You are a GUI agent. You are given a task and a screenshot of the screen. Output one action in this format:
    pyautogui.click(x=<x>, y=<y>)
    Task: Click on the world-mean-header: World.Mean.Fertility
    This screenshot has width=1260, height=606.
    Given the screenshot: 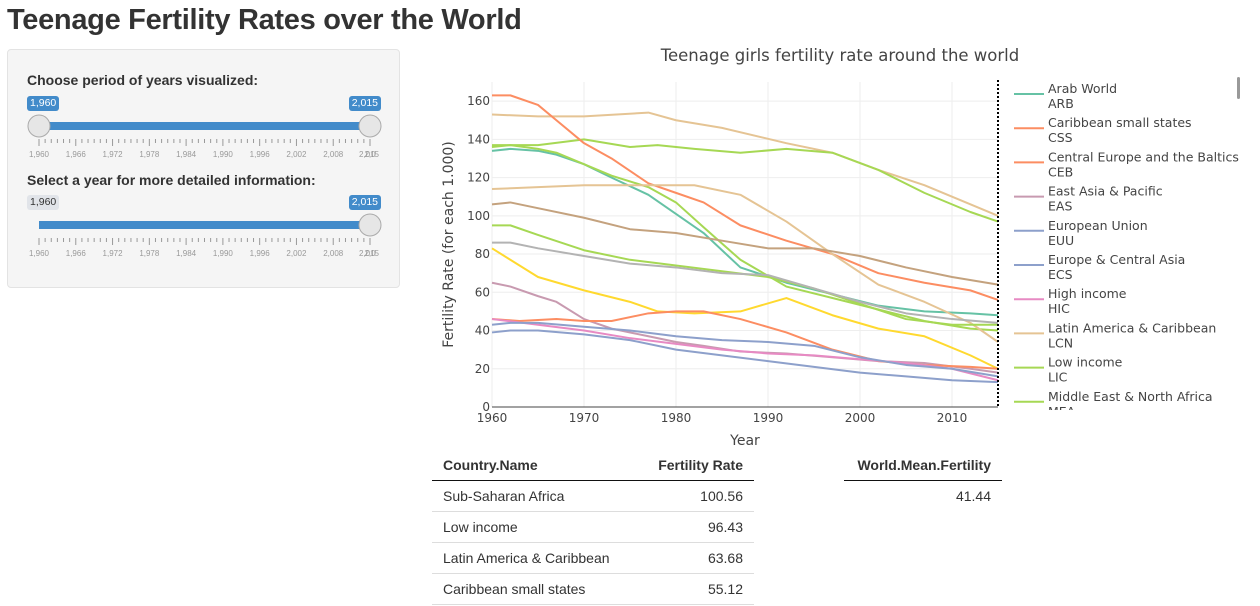 What is the action you would take?
    pyautogui.click(x=923, y=465)
    